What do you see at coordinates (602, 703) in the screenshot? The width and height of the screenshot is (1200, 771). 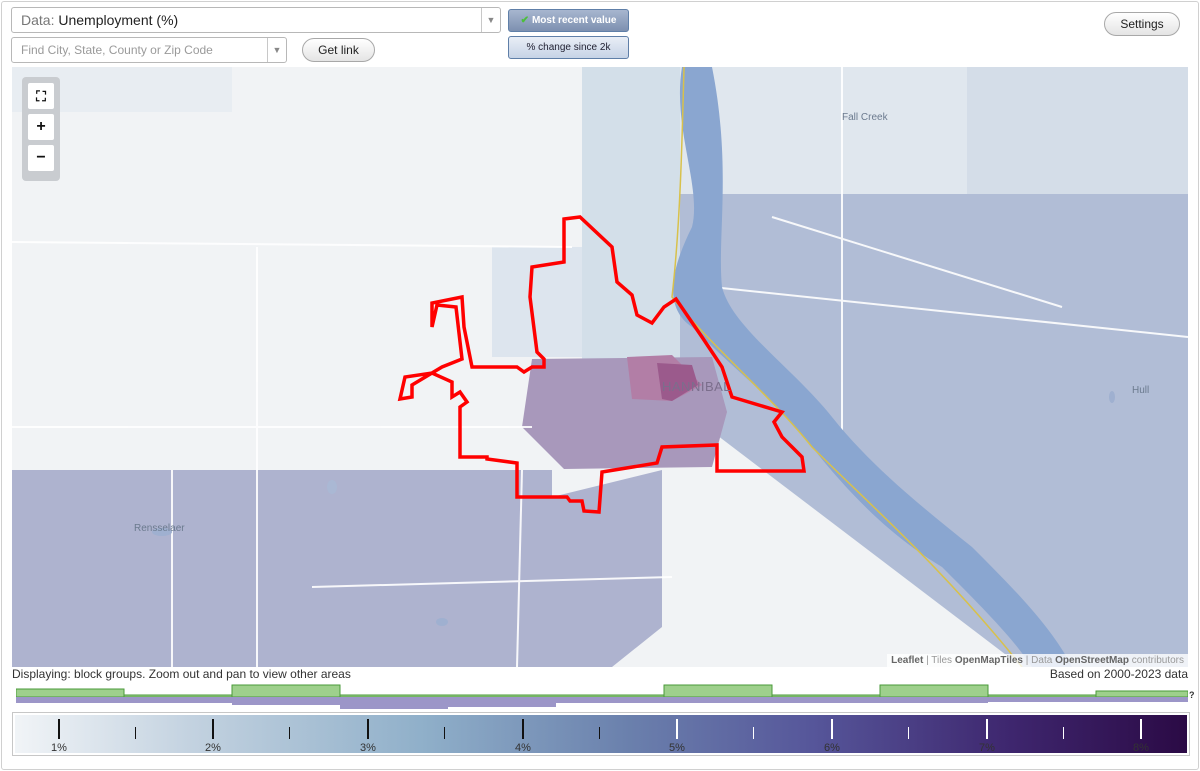 I see `histogram-purple` at bounding box center [602, 703].